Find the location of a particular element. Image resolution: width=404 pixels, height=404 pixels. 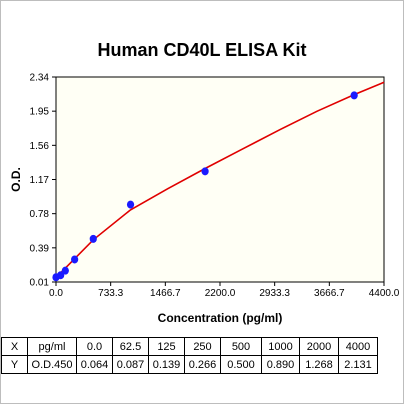

x-tick-label: 733.3 is located at coordinates (110, 293).